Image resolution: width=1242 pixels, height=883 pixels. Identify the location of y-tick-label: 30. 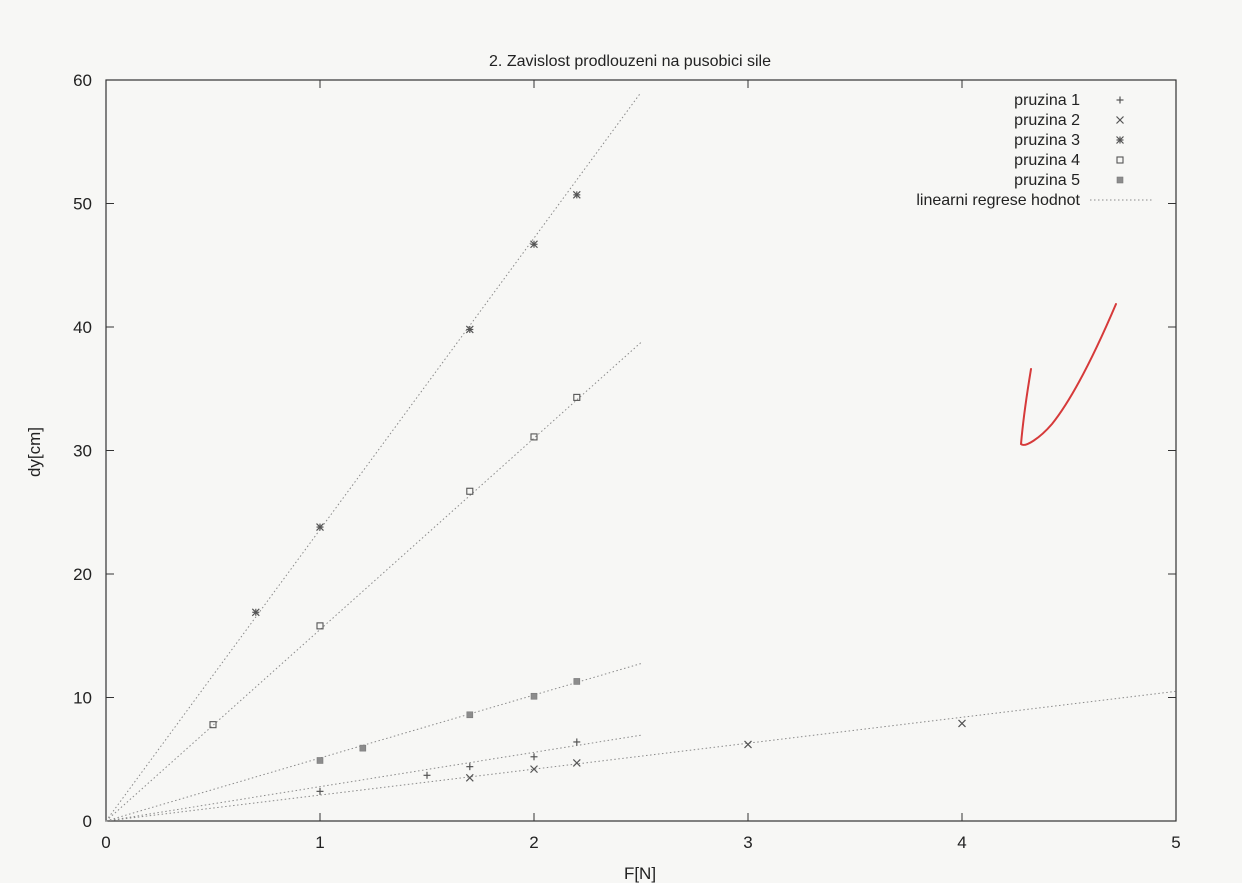
(82, 451).